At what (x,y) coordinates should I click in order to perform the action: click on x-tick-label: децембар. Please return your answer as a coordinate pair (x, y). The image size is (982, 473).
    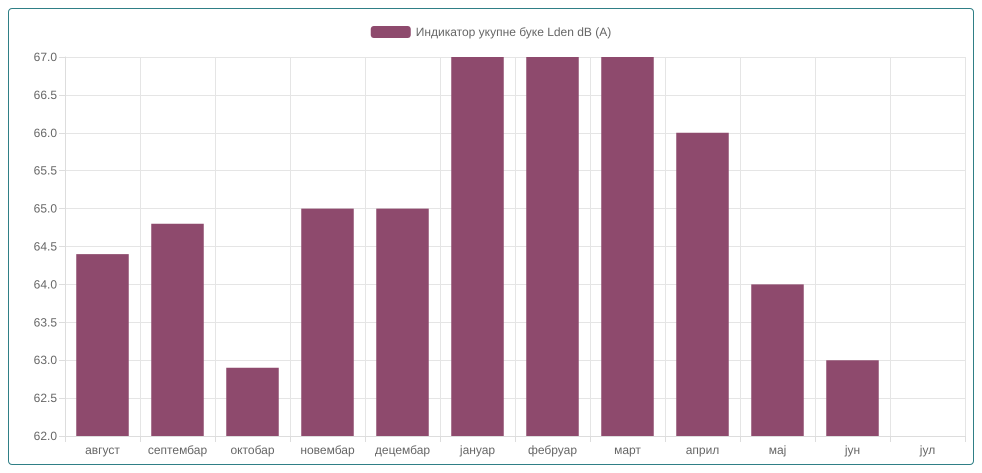
    Looking at the image, I should click on (402, 450).